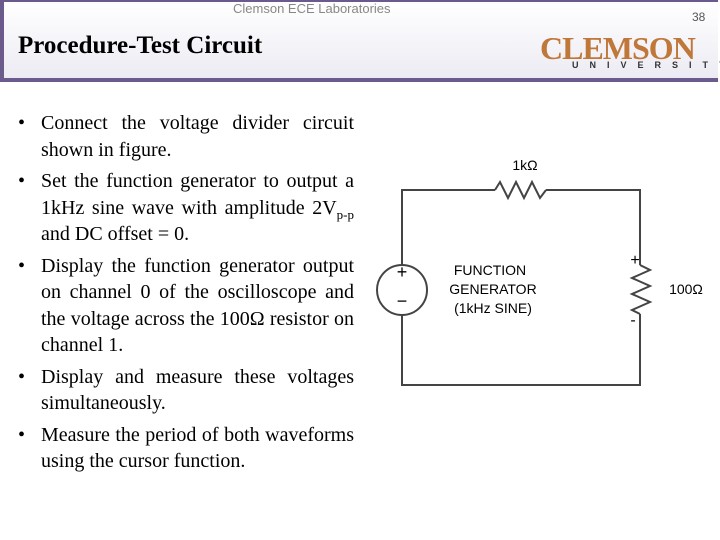 The height and width of the screenshot is (540, 720). Describe the element at coordinates (634, 260) in the screenshot. I see `out-plus: +` at that location.